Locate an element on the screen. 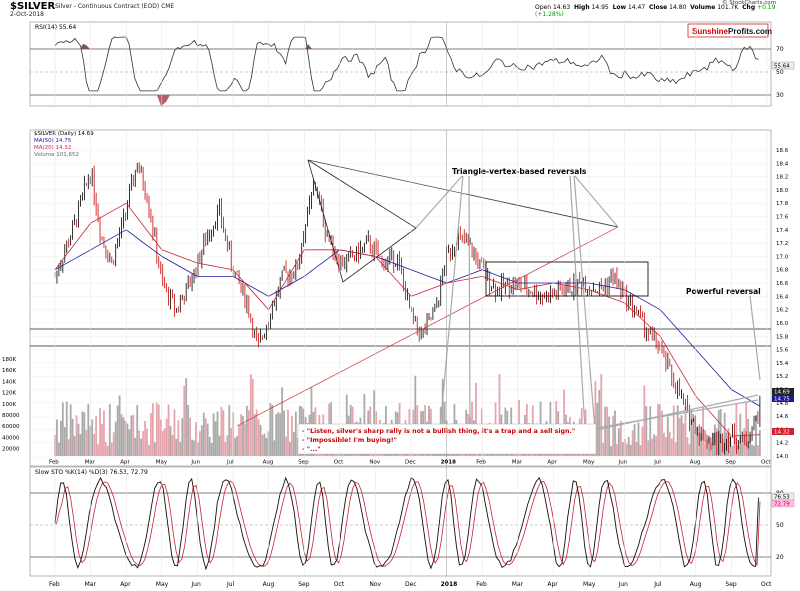  consolidation-box is located at coordinates (567, 279).